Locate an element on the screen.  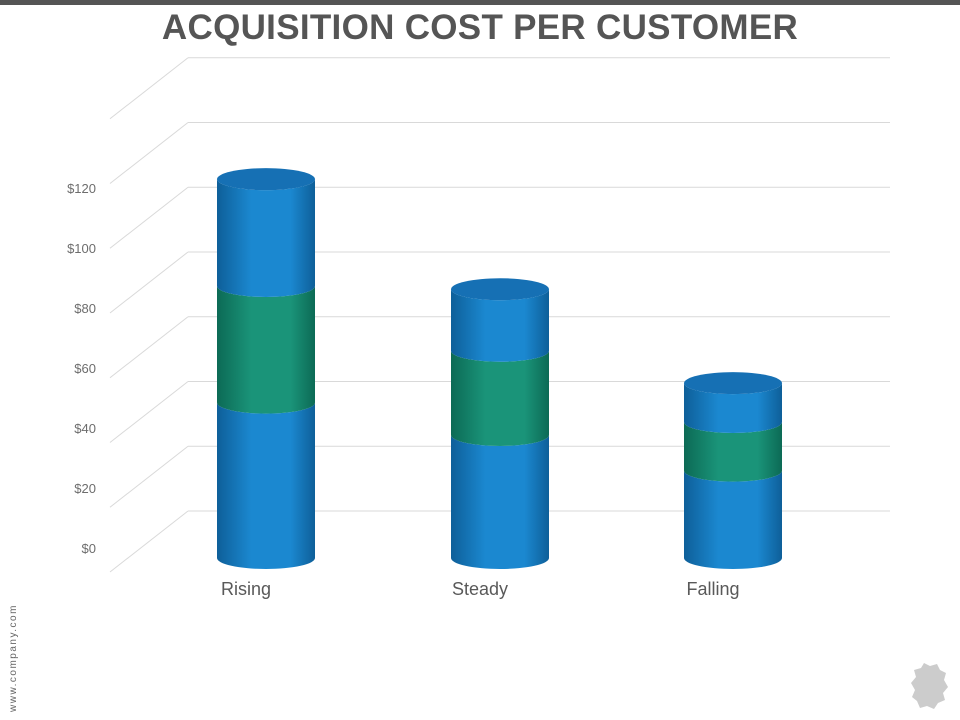
chart-title: ACQUISITION COST PER CUSTOMER is located at coordinates (480, 27).